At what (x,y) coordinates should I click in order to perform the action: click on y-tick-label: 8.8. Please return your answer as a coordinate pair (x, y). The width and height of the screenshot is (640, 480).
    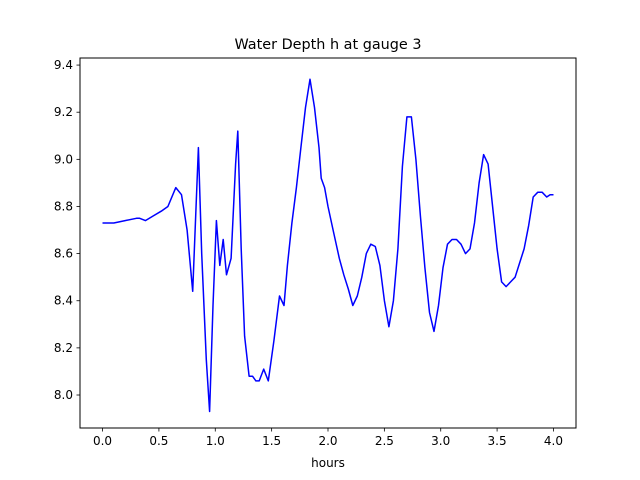
    Looking at the image, I should click on (63, 206).